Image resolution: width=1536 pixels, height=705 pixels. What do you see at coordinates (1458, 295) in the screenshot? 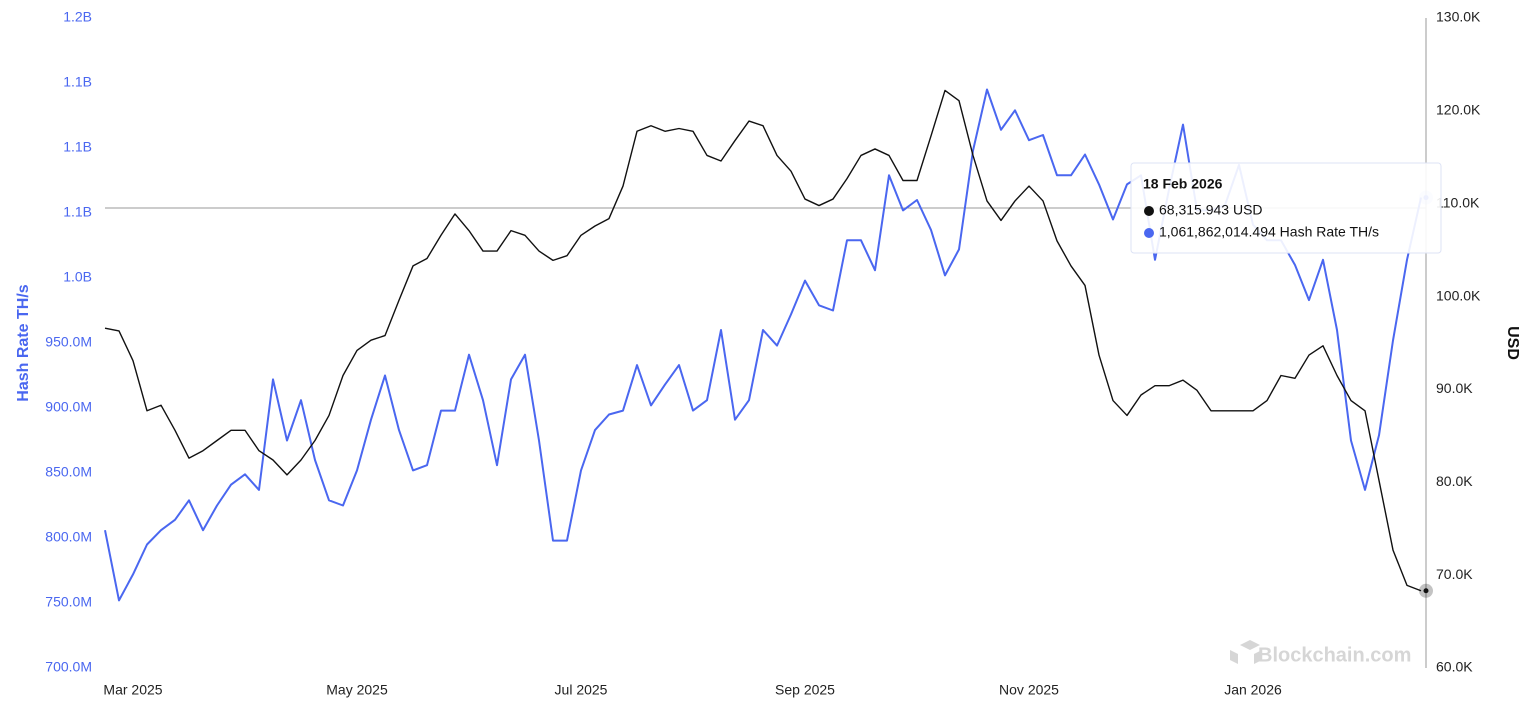
I see `y2-tick-label: 100.0K` at bounding box center [1458, 295].